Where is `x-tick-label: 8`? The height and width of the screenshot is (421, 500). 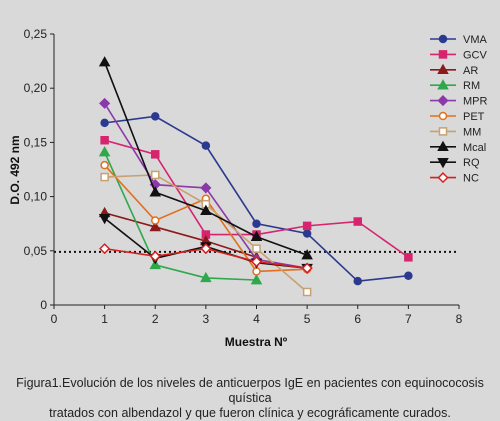 x-tick-label: 8 is located at coordinates (459, 319).